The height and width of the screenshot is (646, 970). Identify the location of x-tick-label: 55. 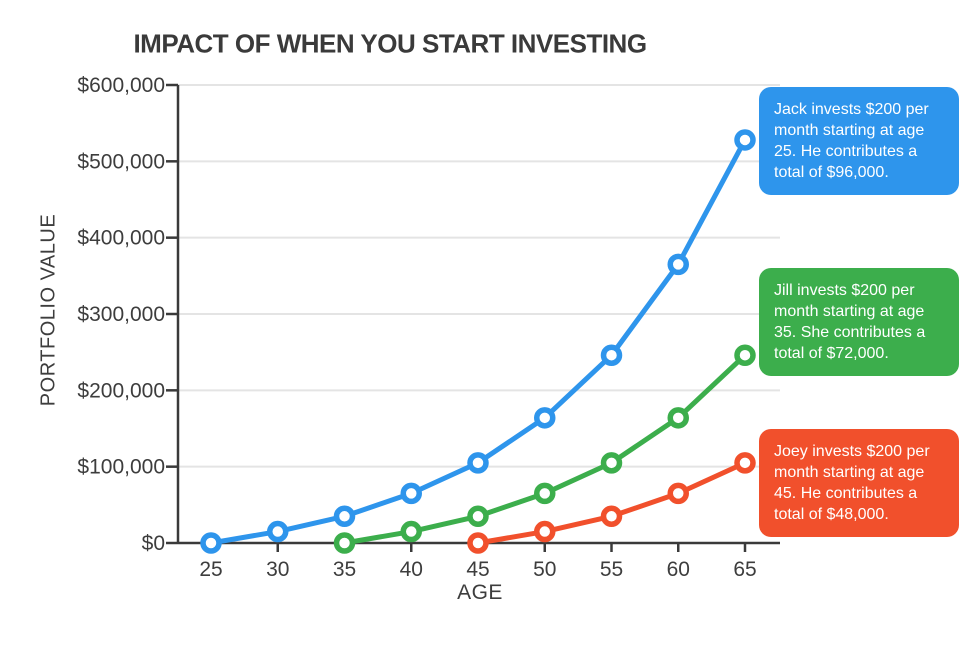
(611, 569).